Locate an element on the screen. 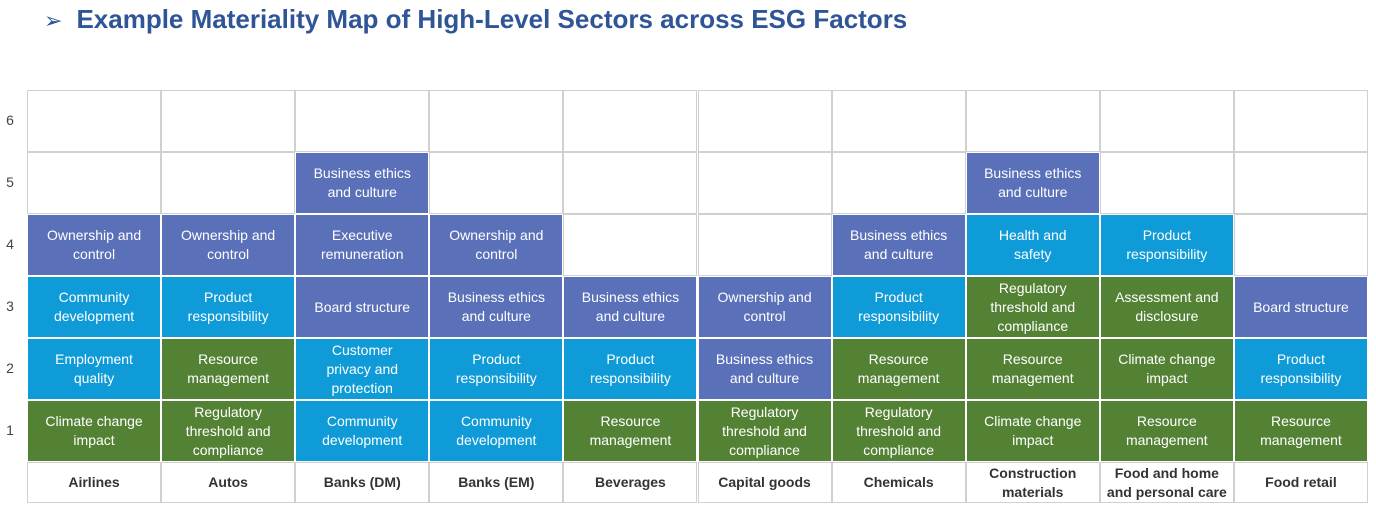 Image resolution: width=1376 pixels, height=529 pixels. level-label: 4 is located at coordinates (10, 244).